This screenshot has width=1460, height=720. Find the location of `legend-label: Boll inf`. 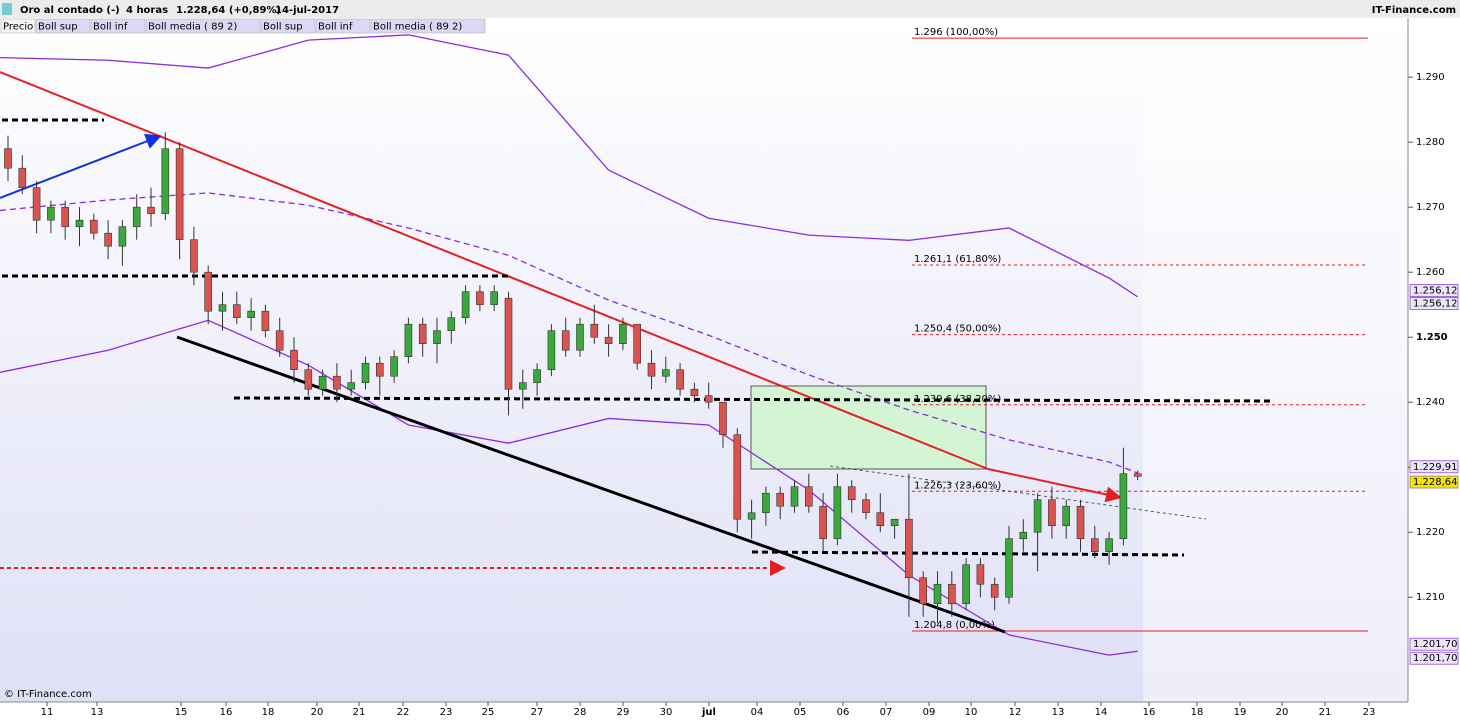

legend-label: Boll inf is located at coordinates (335, 27).